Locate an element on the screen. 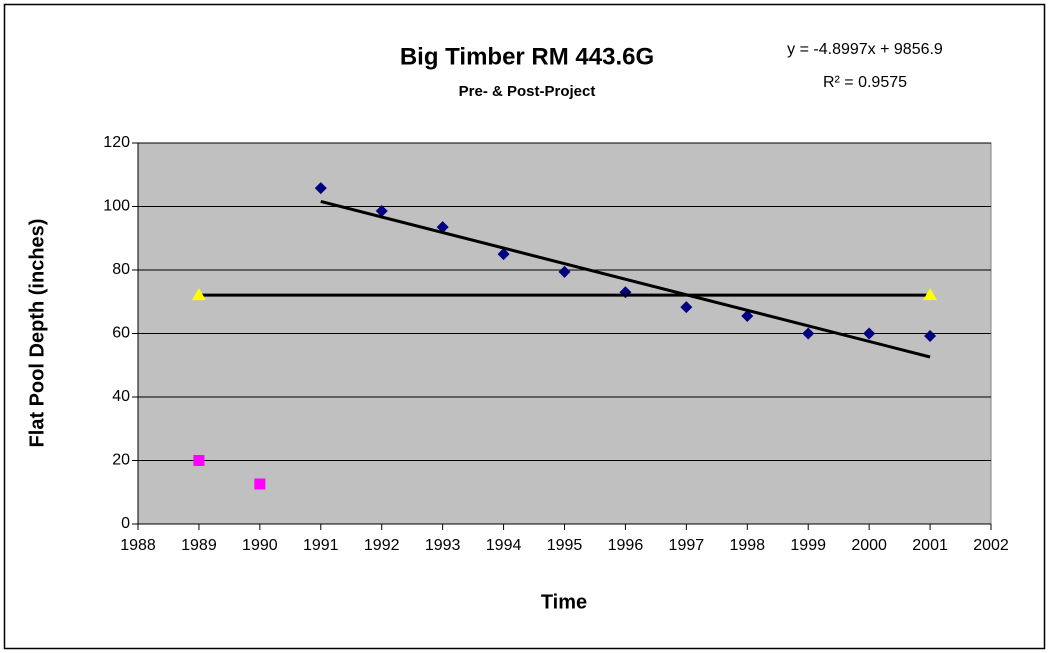  y-tick-label: 20 is located at coordinates (121, 460).